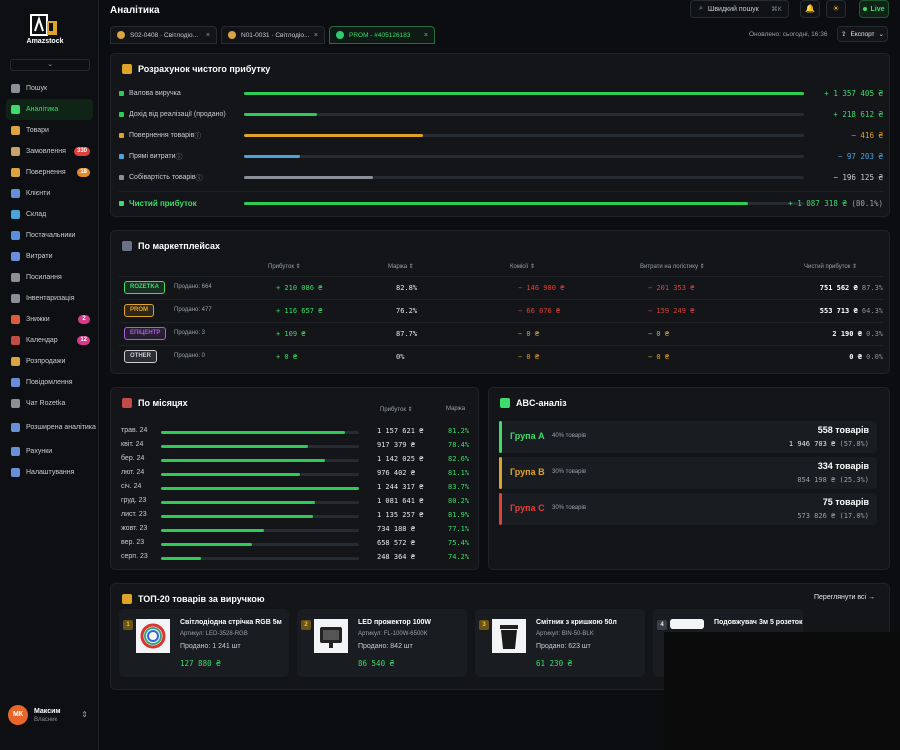 This screenshot has height=750, width=900. I want to click on months-title: По місяцях, so click(155, 403).